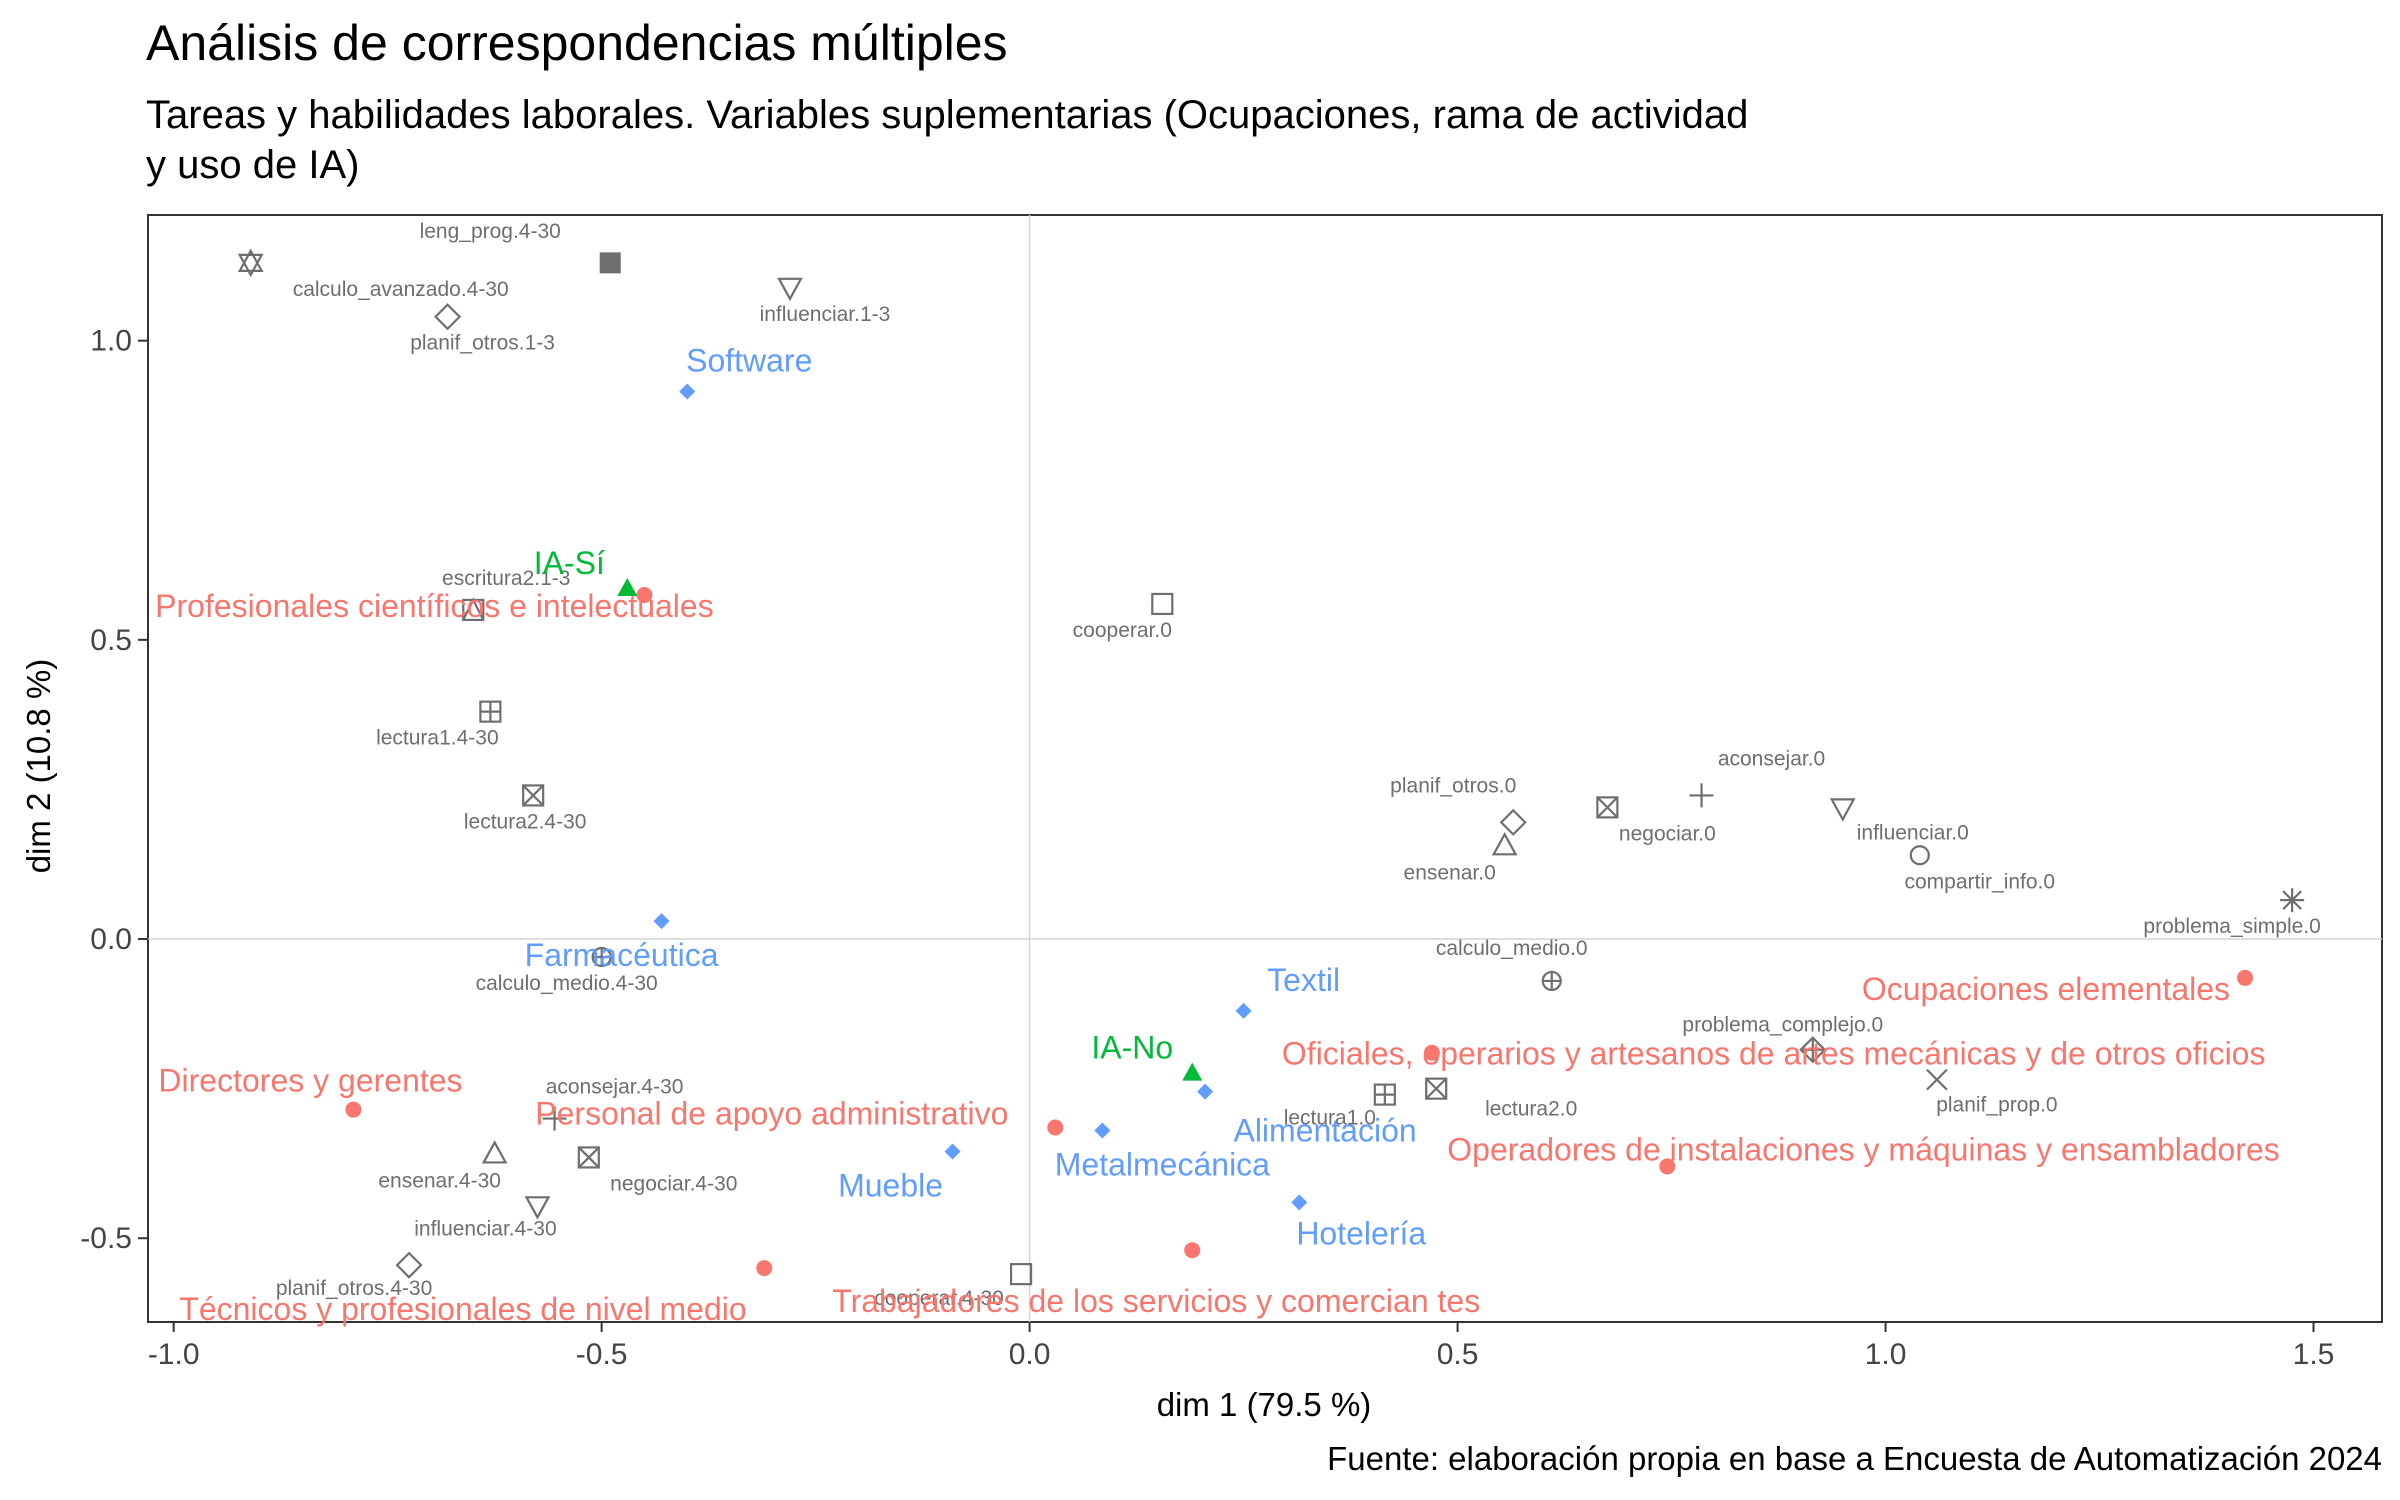 This screenshot has width=2400, height=1500. I want to click on rama-point-alimentacion, so click(1205, 1091).